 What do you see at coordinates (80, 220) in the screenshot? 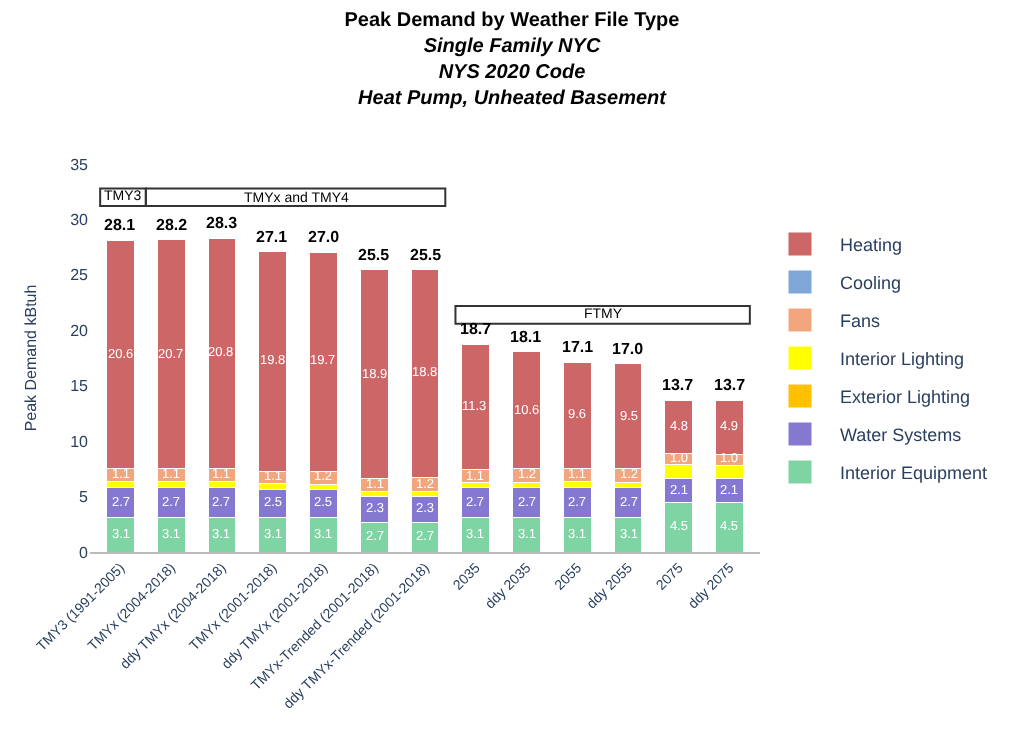
I see `y-tick-label: 30` at bounding box center [80, 220].